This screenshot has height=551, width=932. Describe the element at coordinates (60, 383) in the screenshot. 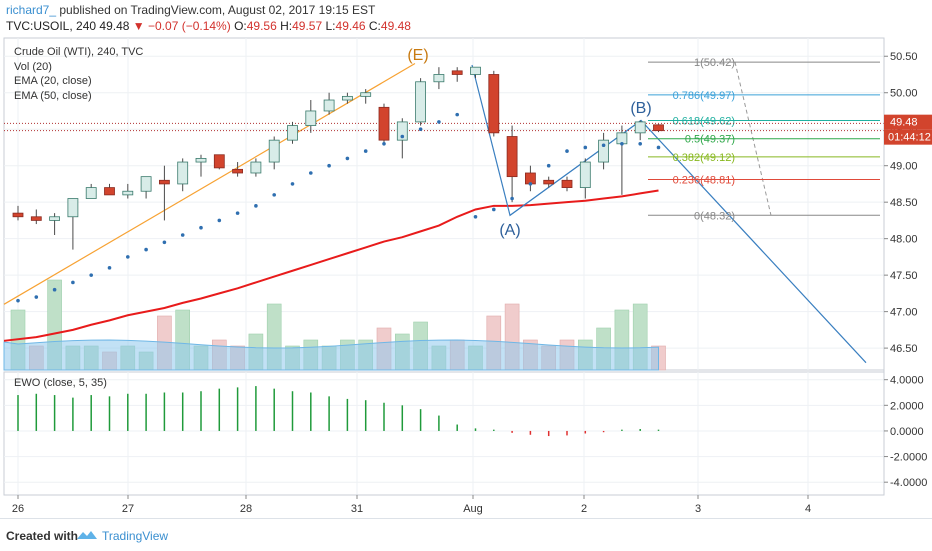

I see `legend-ewo: EWO (close, 5, 35)` at that location.